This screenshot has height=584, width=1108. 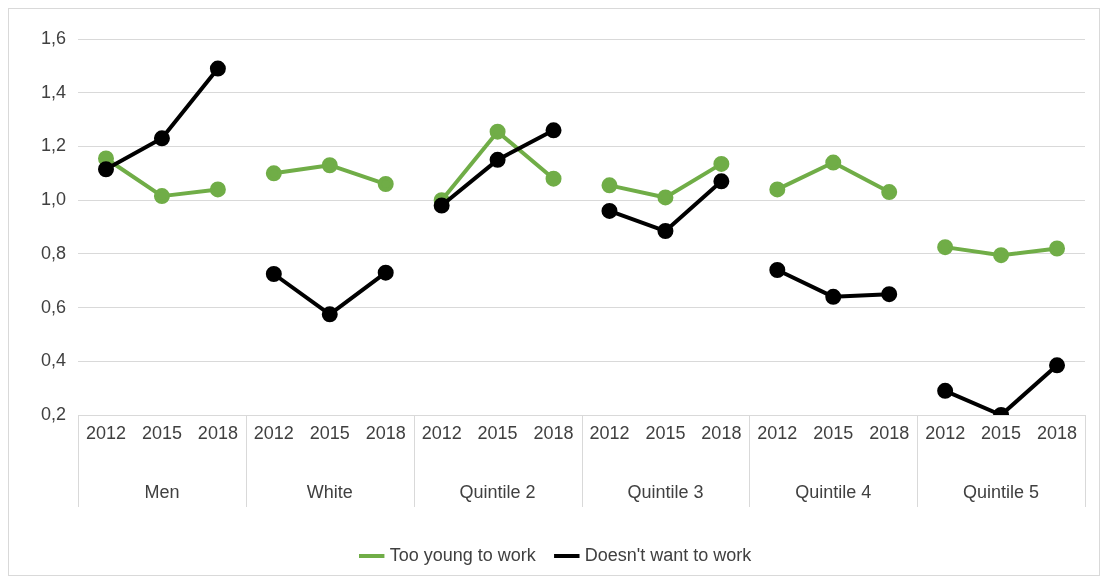 What do you see at coordinates (53, 37) in the screenshot?
I see `y-tick-label: 1,6` at bounding box center [53, 37].